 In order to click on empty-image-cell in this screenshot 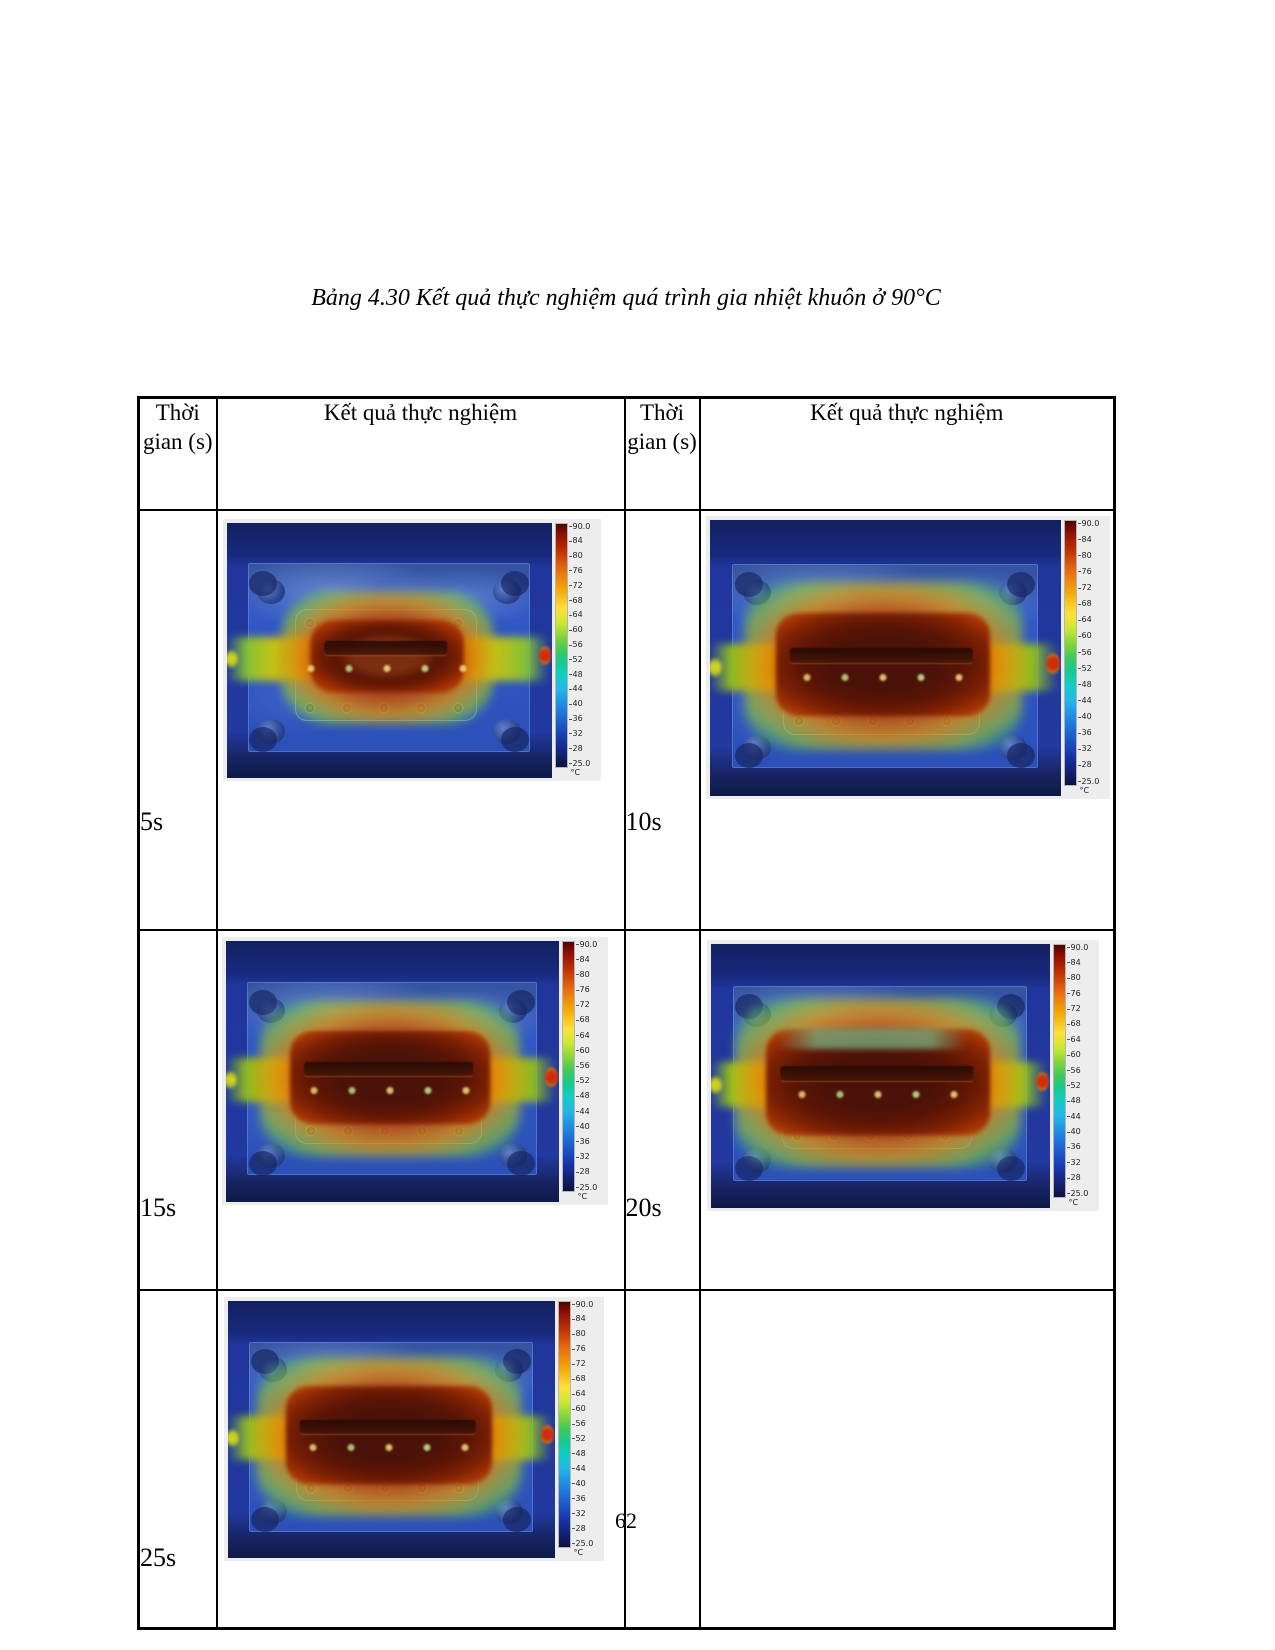, I will do `click(907, 1458)`.